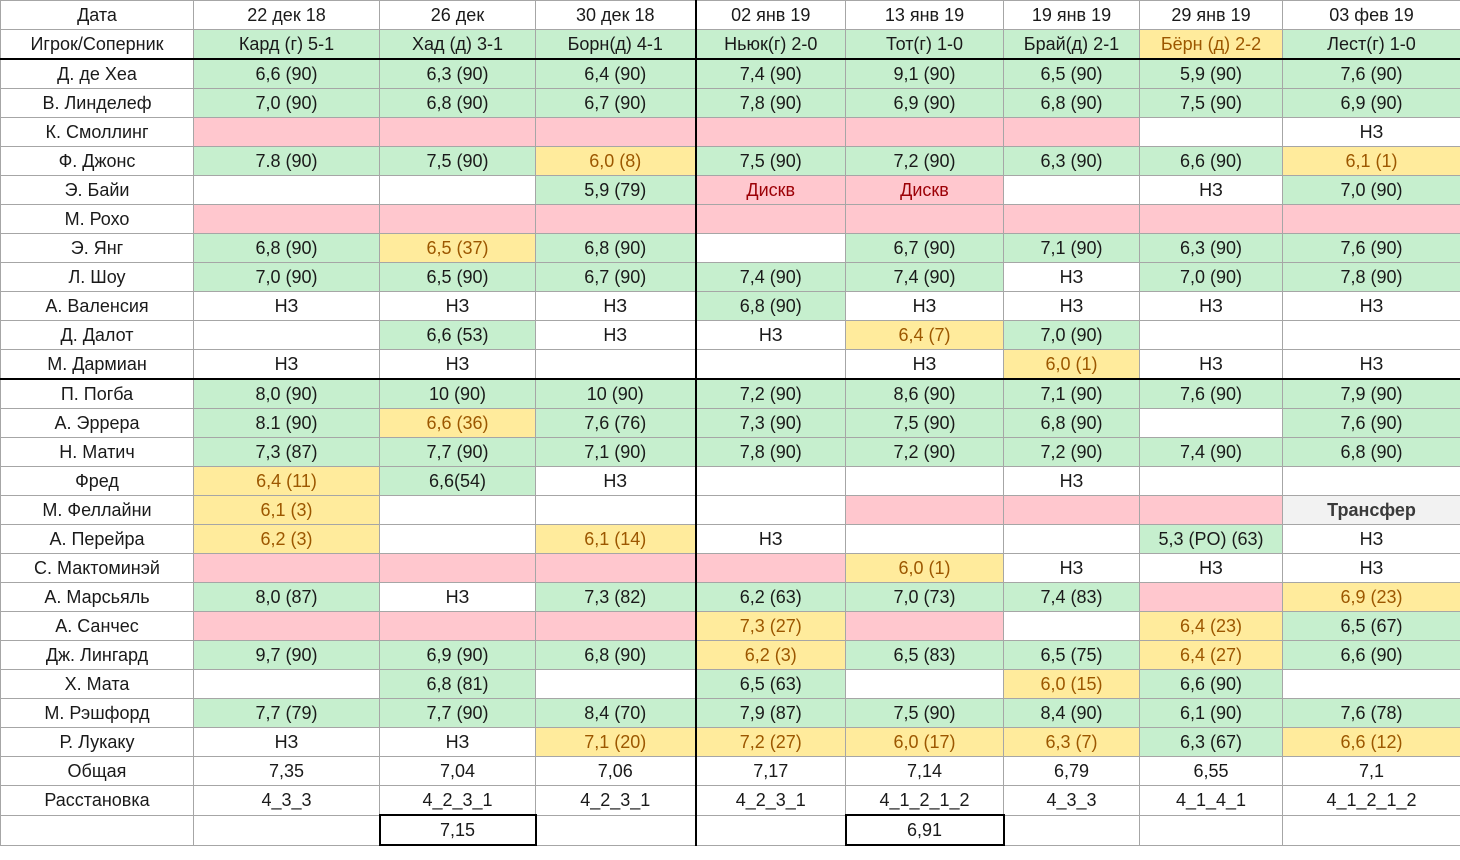 Image resolution: width=1460 pixels, height=860 pixels. Describe the element at coordinates (770, 684) in the screenshot. I see `rating-cell: 6,5 (63)` at that location.